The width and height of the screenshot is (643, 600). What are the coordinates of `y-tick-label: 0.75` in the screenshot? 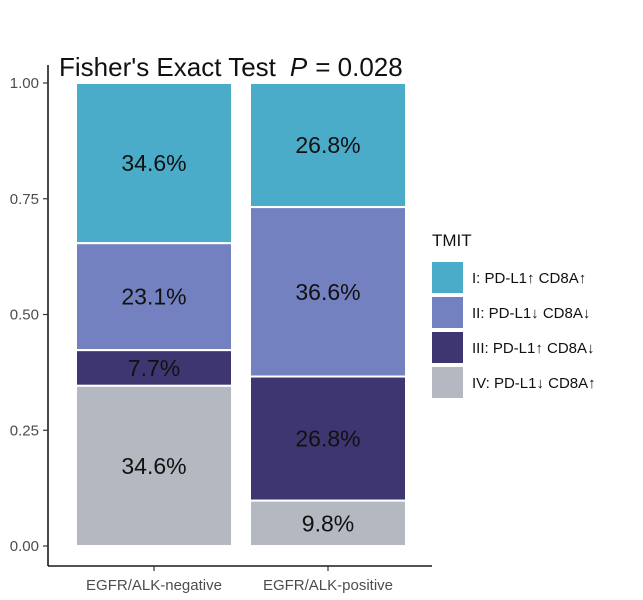 It's located at (24, 199).